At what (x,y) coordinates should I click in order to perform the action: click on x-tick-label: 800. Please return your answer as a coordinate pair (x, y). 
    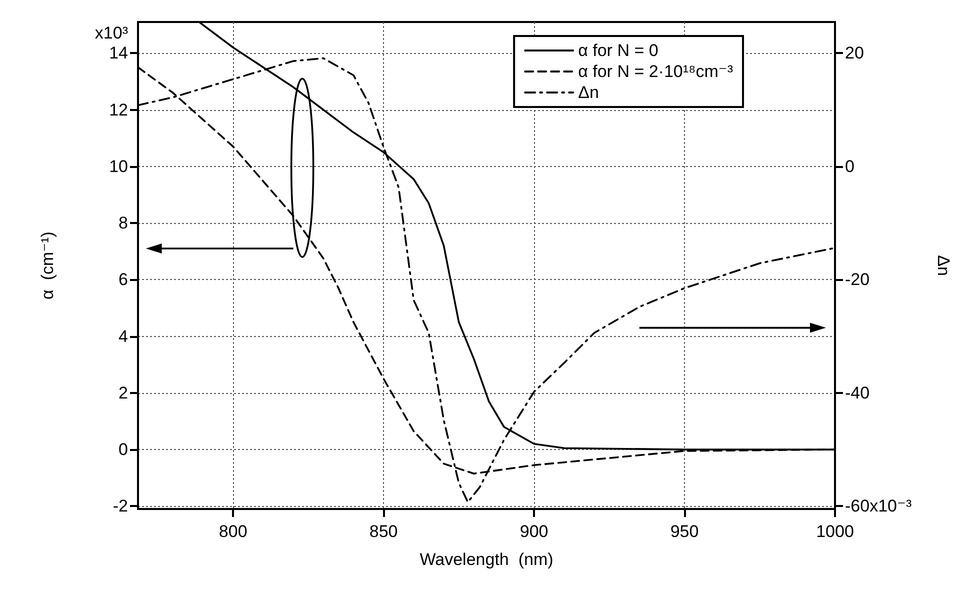
    Looking at the image, I should click on (233, 531).